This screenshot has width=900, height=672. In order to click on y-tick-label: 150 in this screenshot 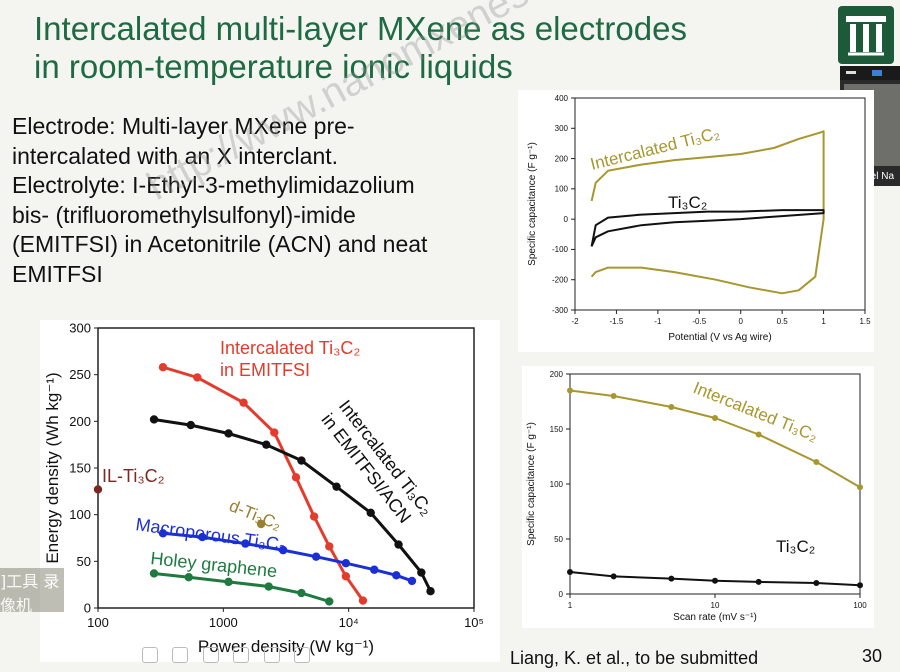, I will do `click(557, 429)`.